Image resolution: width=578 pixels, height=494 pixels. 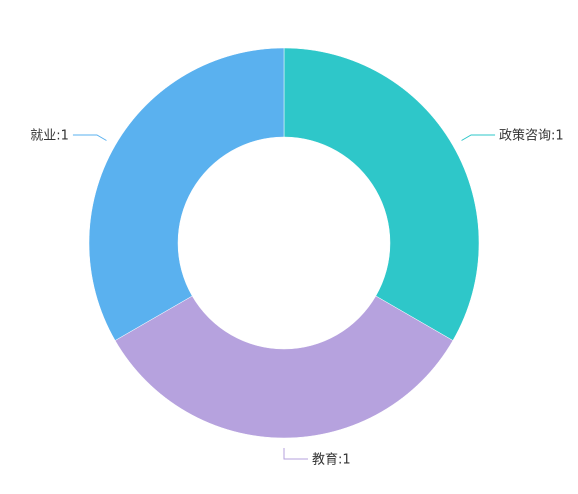 I want to click on slice-label-1: 教育:1, so click(x=331, y=460).